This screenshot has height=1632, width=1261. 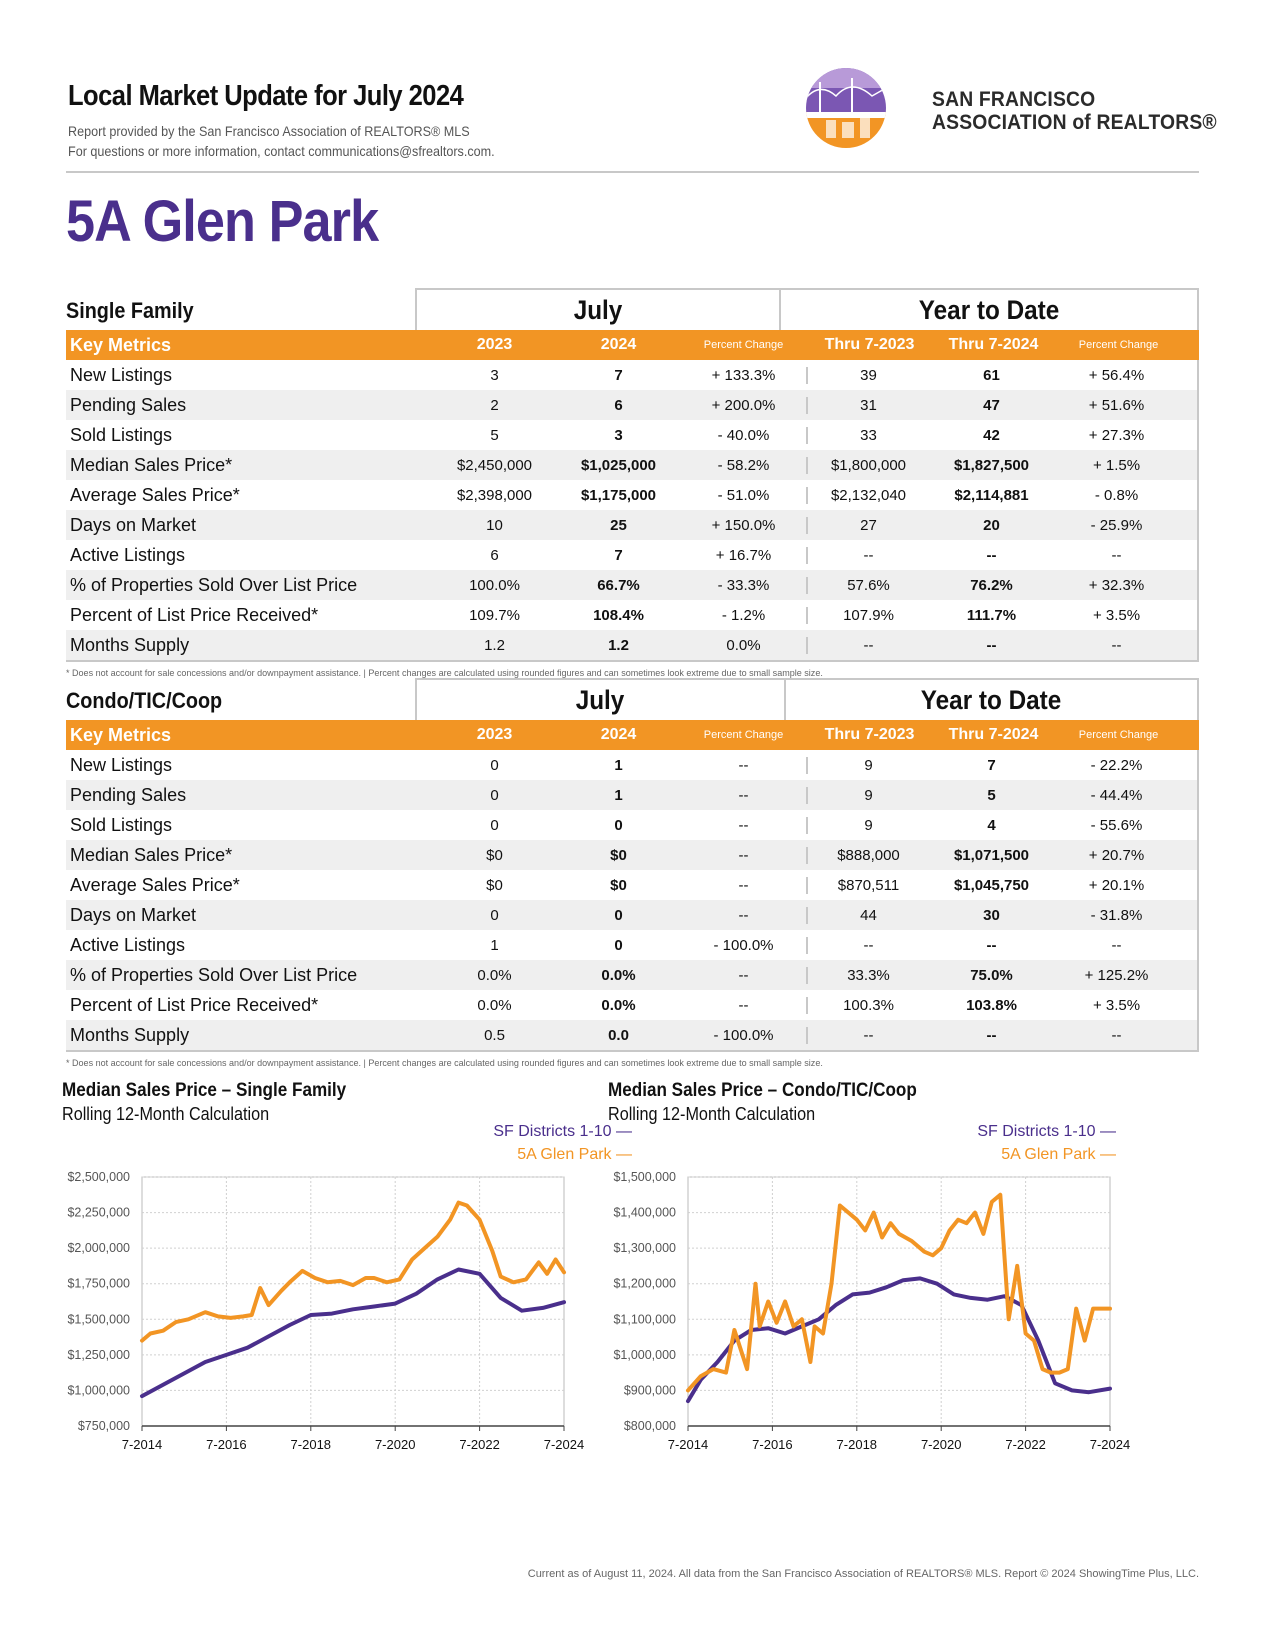 What do you see at coordinates (130, 310) in the screenshot?
I see `section-title: Single Family` at bounding box center [130, 310].